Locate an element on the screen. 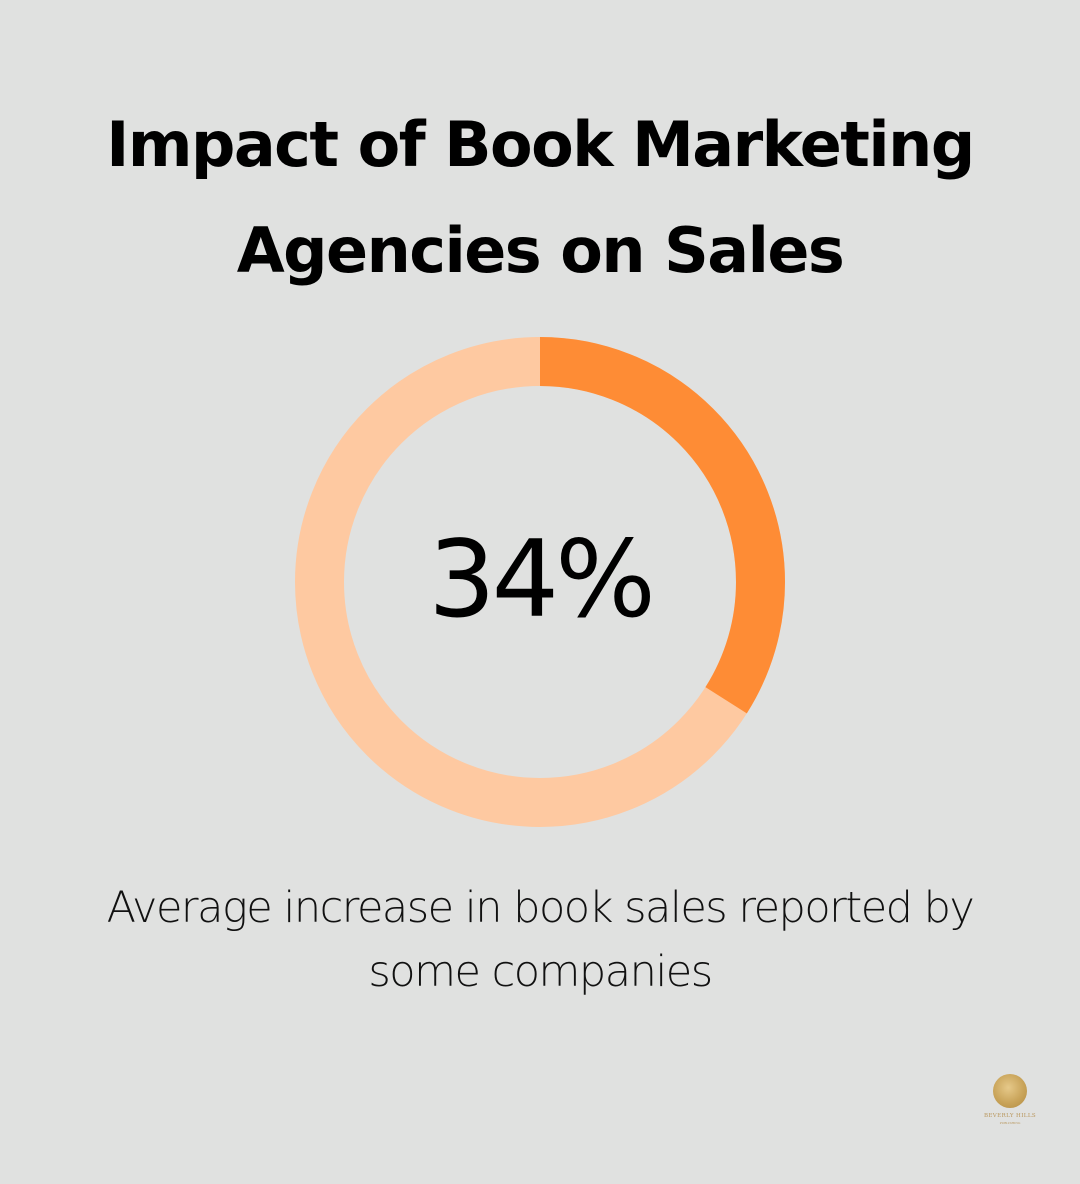  title-line-2: Agencies on Sales is located at coordinates (540, 250).